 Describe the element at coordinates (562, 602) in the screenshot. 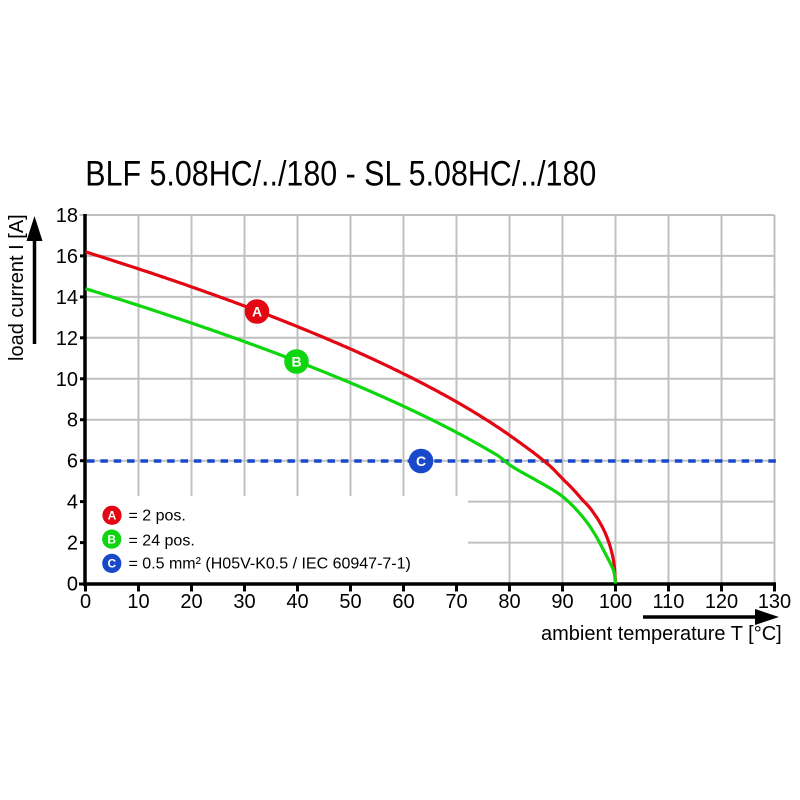

I see `svg-text: 90` at that location.